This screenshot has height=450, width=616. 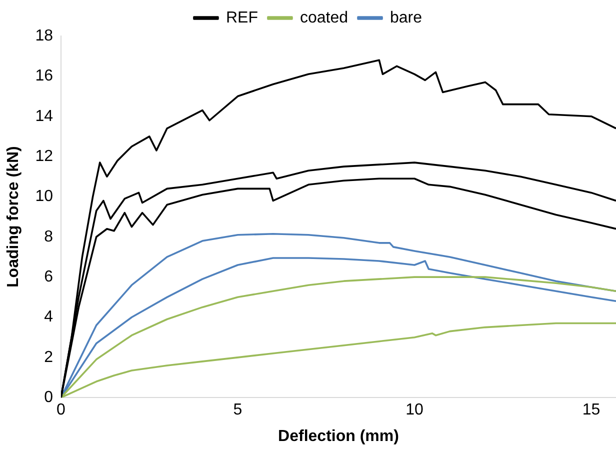 What do you see at coordinates (61, 410) in the screenshot?
I see `x-tick-label: 0` at bounding box center [61, 410].